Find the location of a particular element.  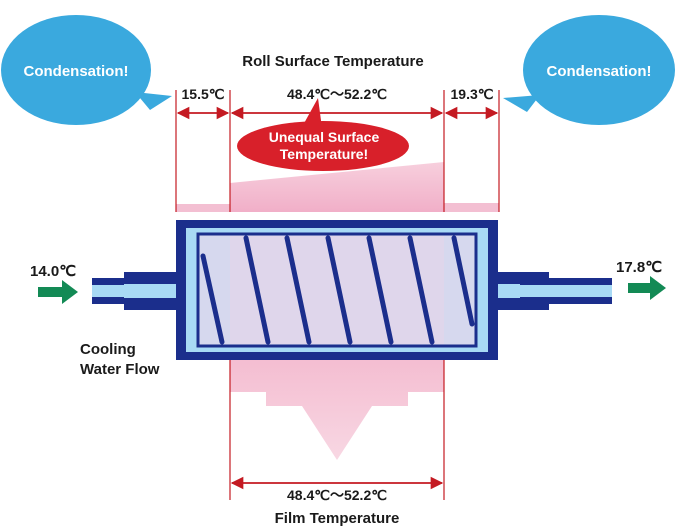

right-edge-temperature: 19.3℃ is located at coordinates (472, 94).